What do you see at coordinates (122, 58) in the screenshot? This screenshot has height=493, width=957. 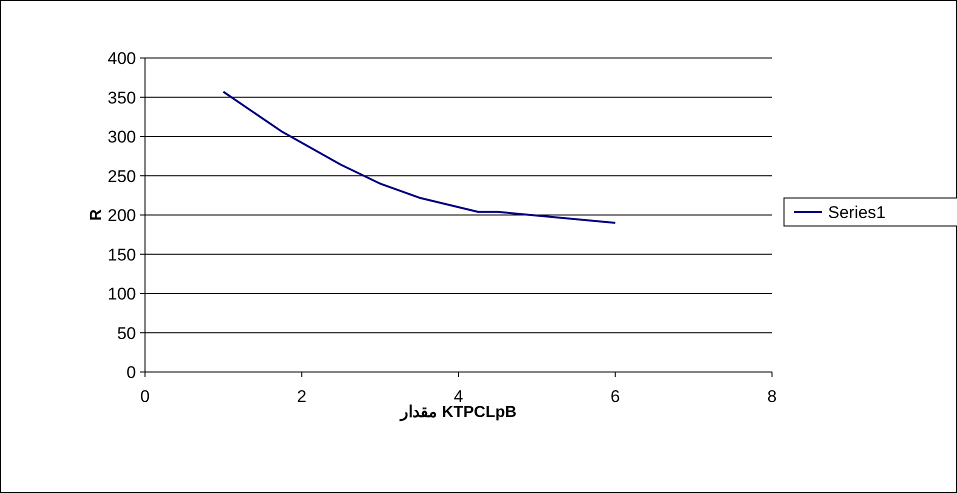 I see `y-tick-label: 400` at bounding box center [122, 58].